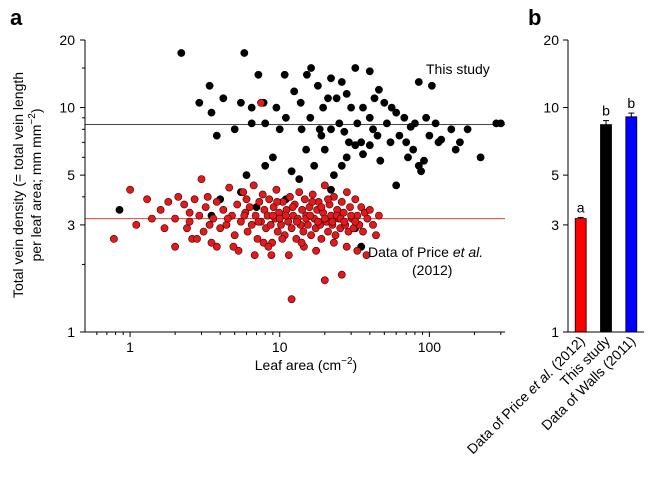 The width and height of the screenshot is (650, 477). Describe the element at coordinates (16, 17) in the screenshot. I see `panel-a-letter: a` at that location.